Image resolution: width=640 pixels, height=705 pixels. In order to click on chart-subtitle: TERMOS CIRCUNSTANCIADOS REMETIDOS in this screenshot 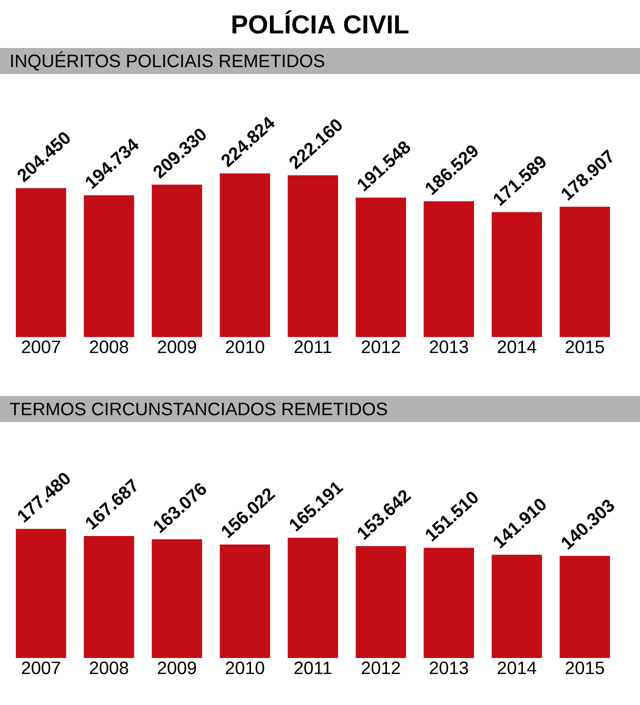, I will do `click(198, 409)`.